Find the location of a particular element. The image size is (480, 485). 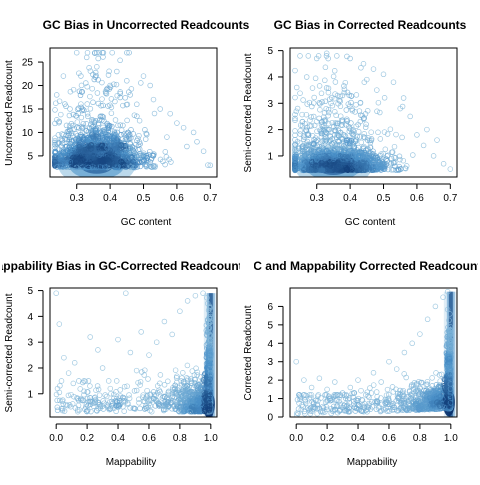

chart-title: GC and Mappability Corrected Readcounts is located at coordinates (362, 266).